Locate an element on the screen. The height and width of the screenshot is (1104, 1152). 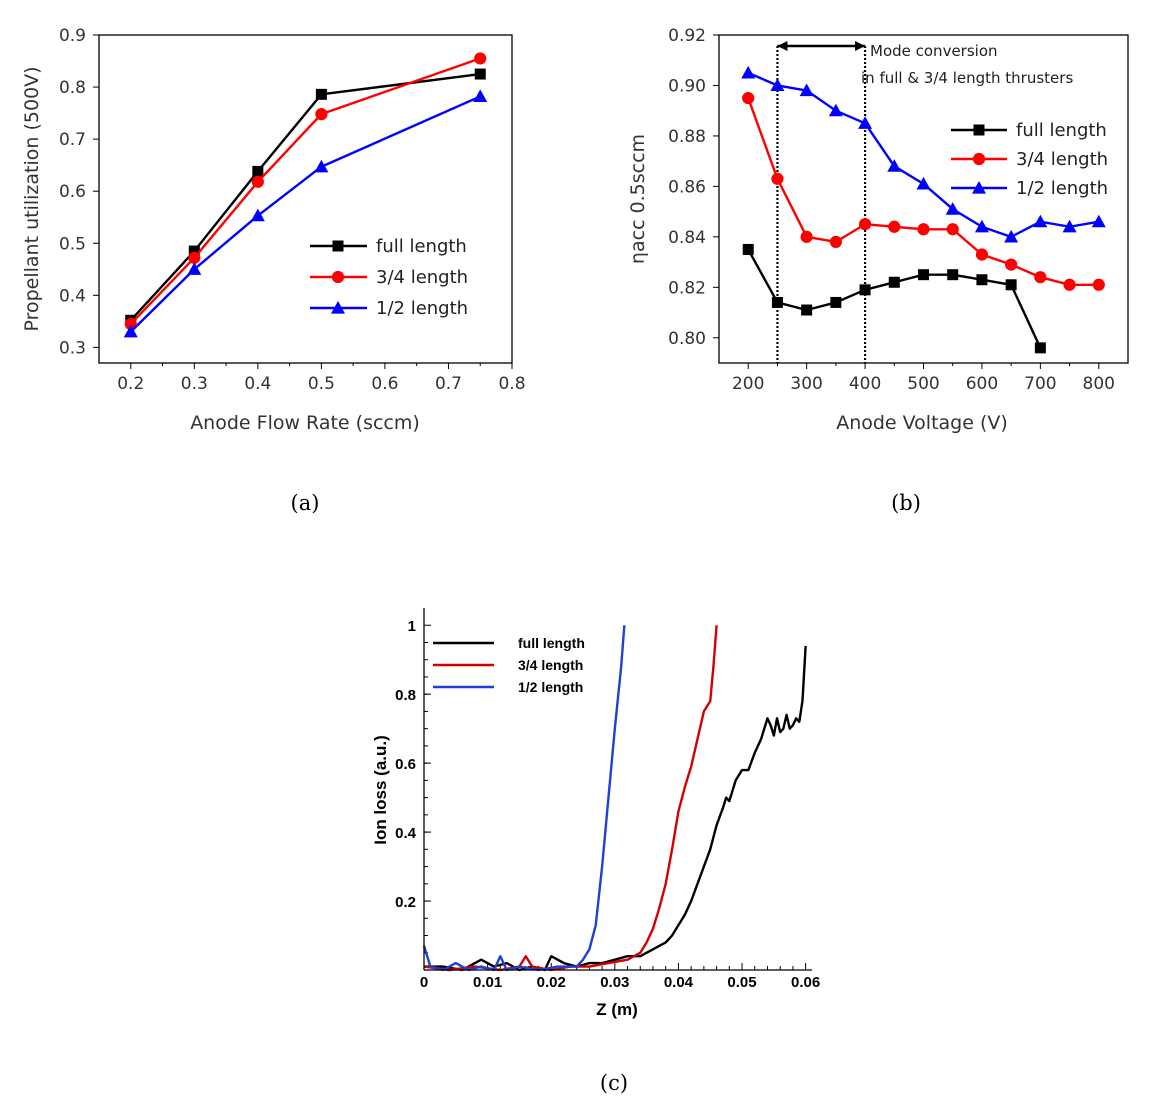
chart-a-x-tick-label: 0.7 is located at coordinates (448, 384).